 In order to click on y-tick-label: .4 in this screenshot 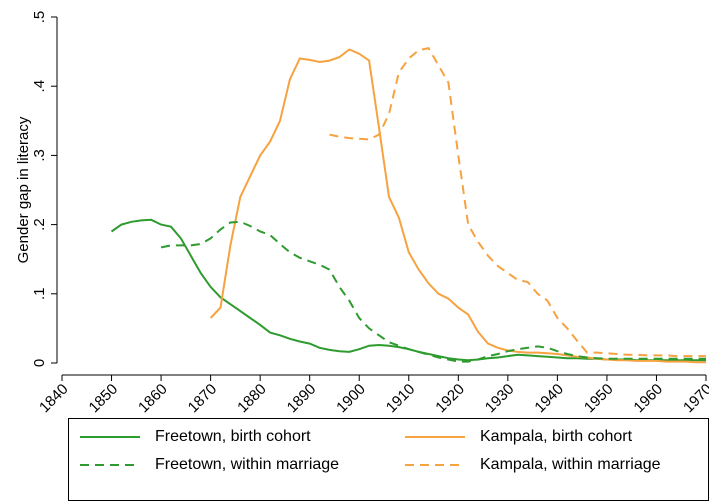, I will do `click(39, 86)`.